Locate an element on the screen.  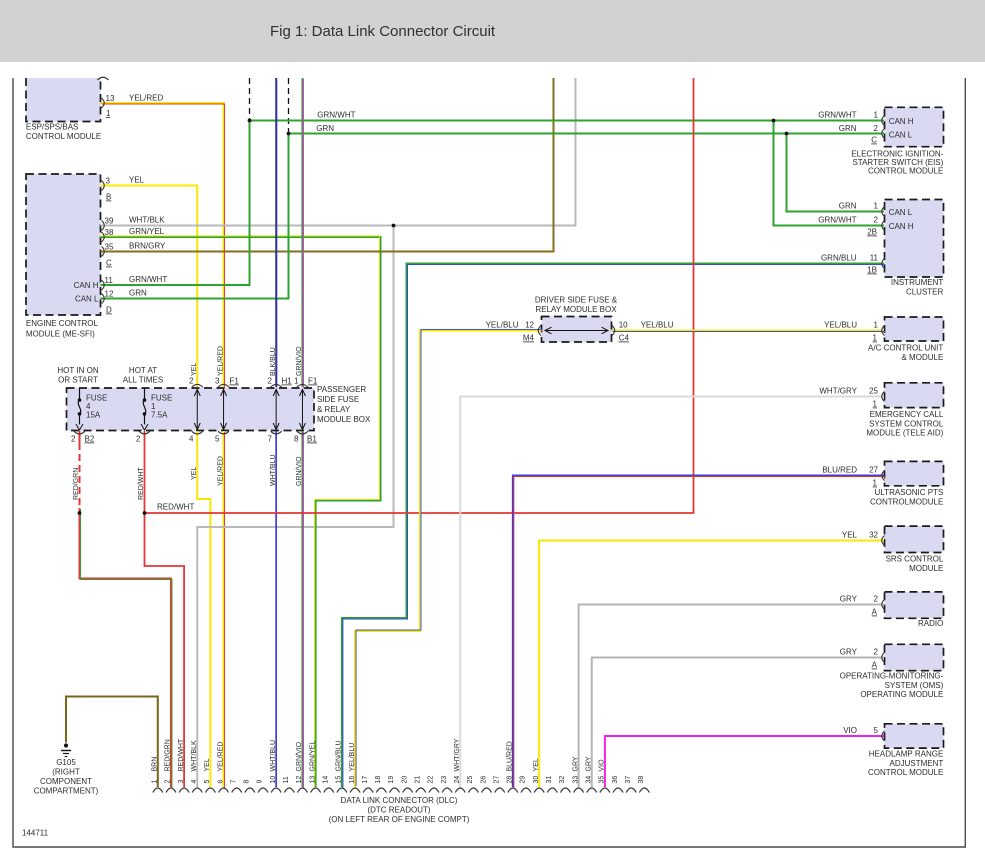
svg-text: BLK/BLU is located at coordinates (273, 361).